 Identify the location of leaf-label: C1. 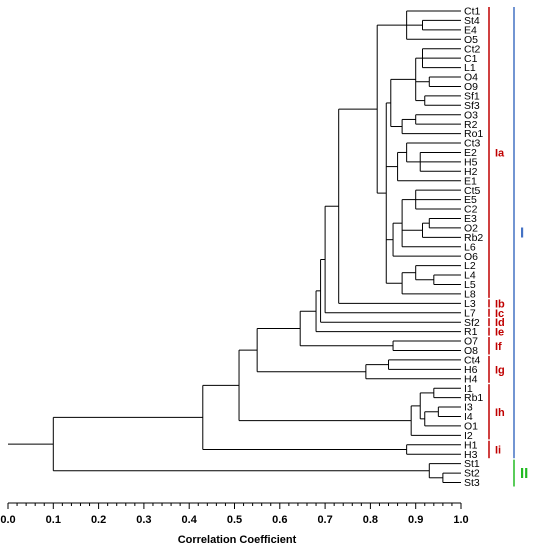
(471, 59).